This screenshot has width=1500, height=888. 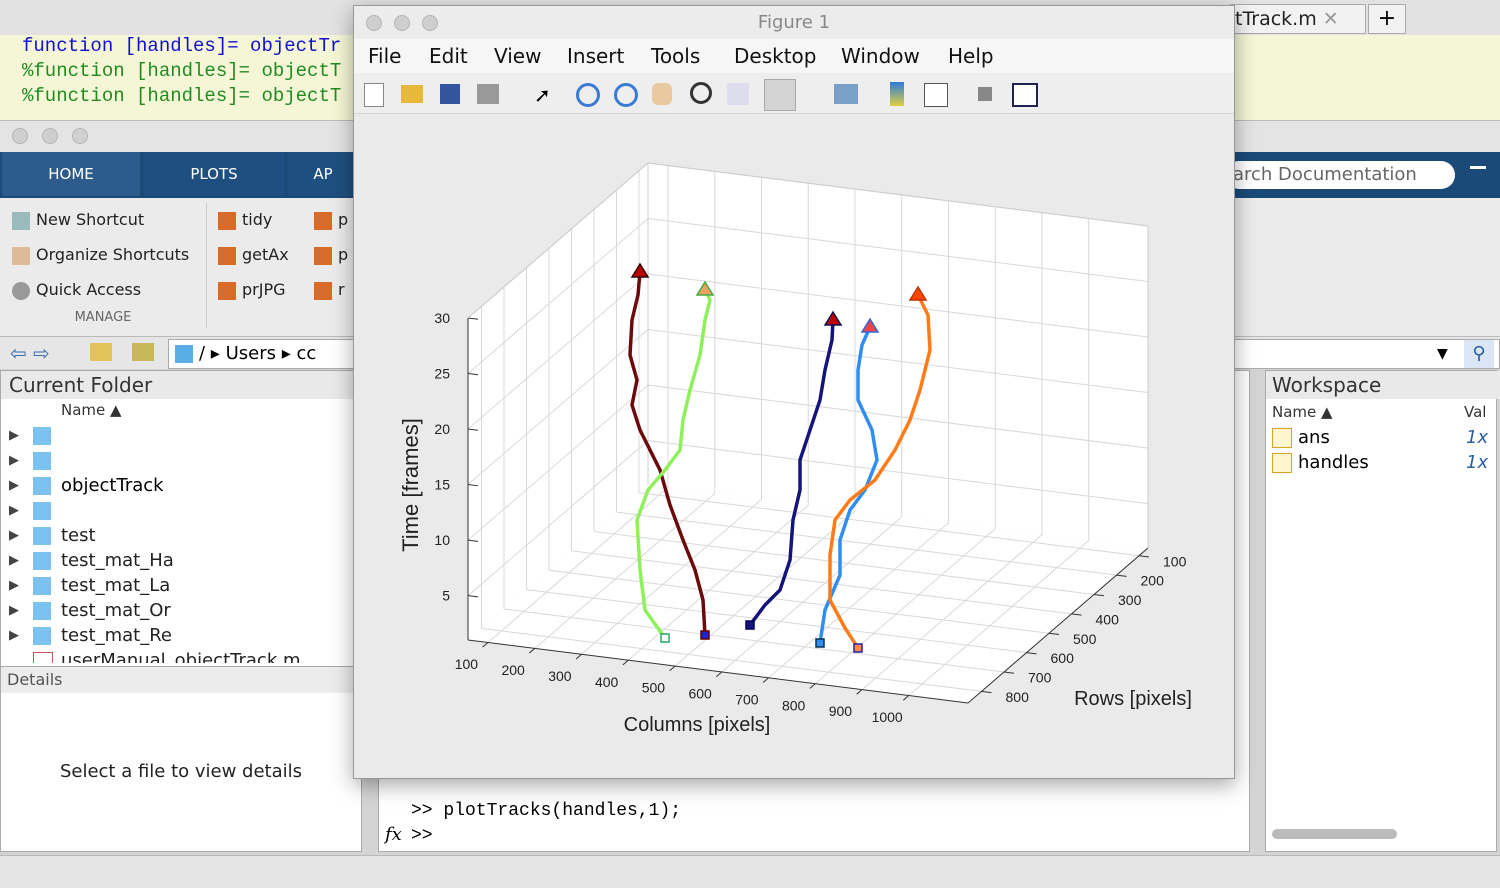 What do you see at coordinates (1108, 619) in the screenshot?
I see `y-tick-label: 400` at bounding box center [1108, 619].